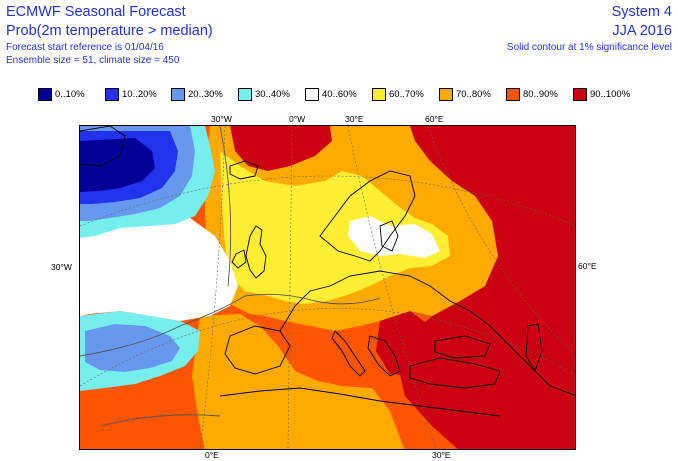 This screenshot has height=461, width=678. I want to click on significance-note: Solid contour at 1% significance level, so click(589, 47).